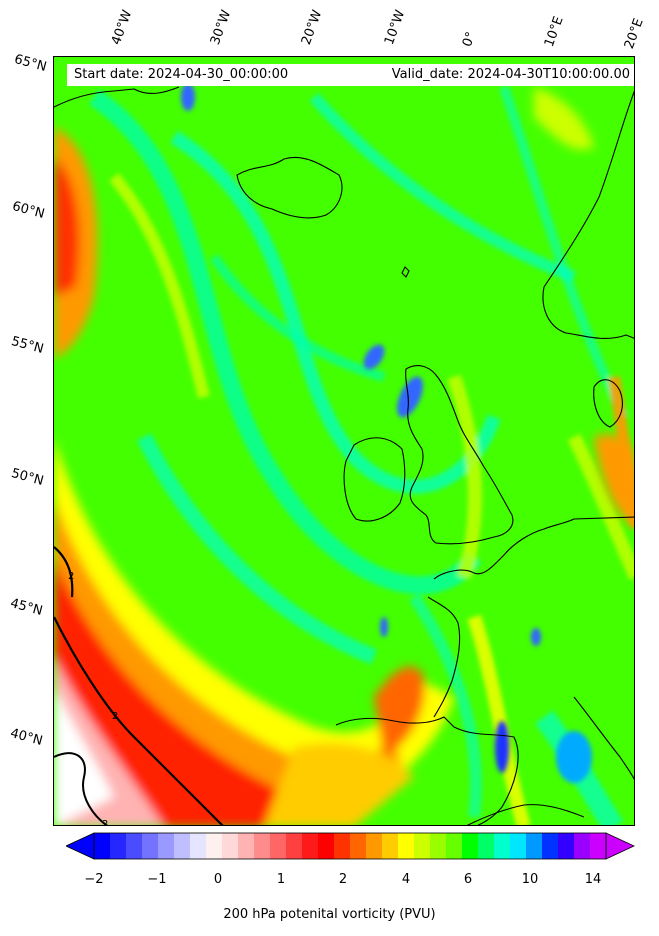 This screenshot has width=659, height=936. I want to click on lat-label-60n: 60°N, so click(28, 210).